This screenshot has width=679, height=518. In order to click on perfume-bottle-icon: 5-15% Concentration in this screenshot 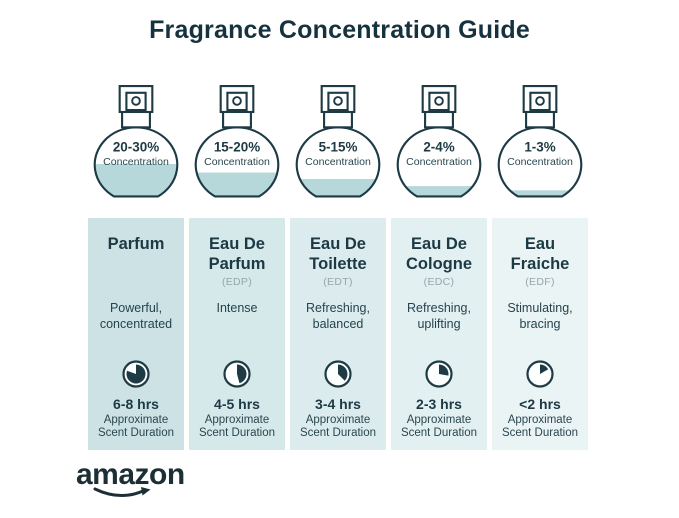, I will do `click(338, 141)`.